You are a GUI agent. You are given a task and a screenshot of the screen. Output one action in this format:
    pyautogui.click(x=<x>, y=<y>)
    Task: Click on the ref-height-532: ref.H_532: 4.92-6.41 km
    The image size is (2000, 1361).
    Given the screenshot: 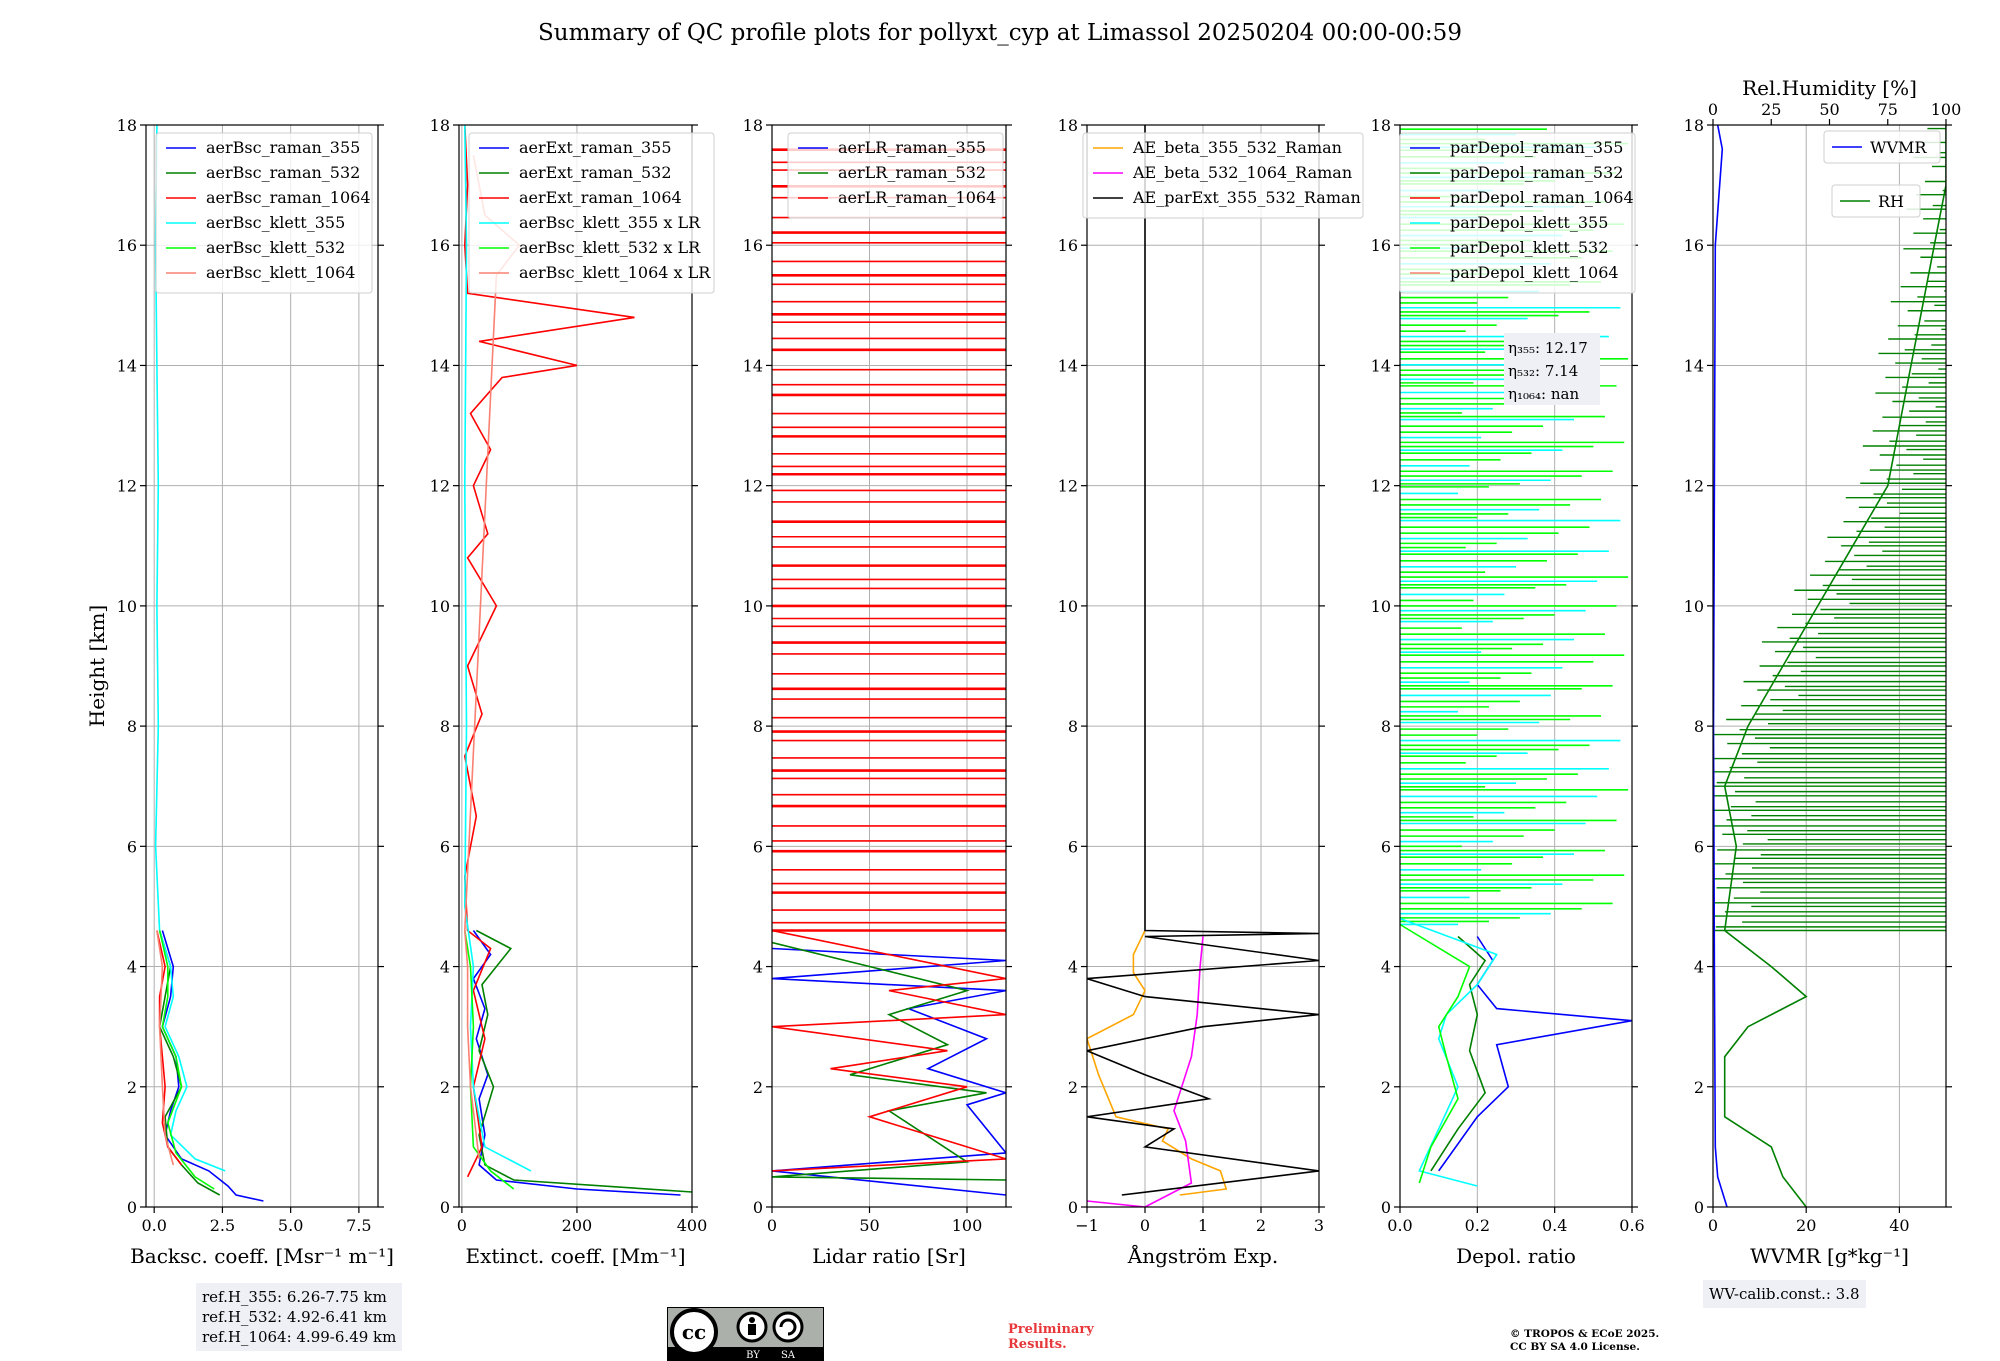 What is the action you would take?
    pyautogui.click(x=294, y=1317)
    